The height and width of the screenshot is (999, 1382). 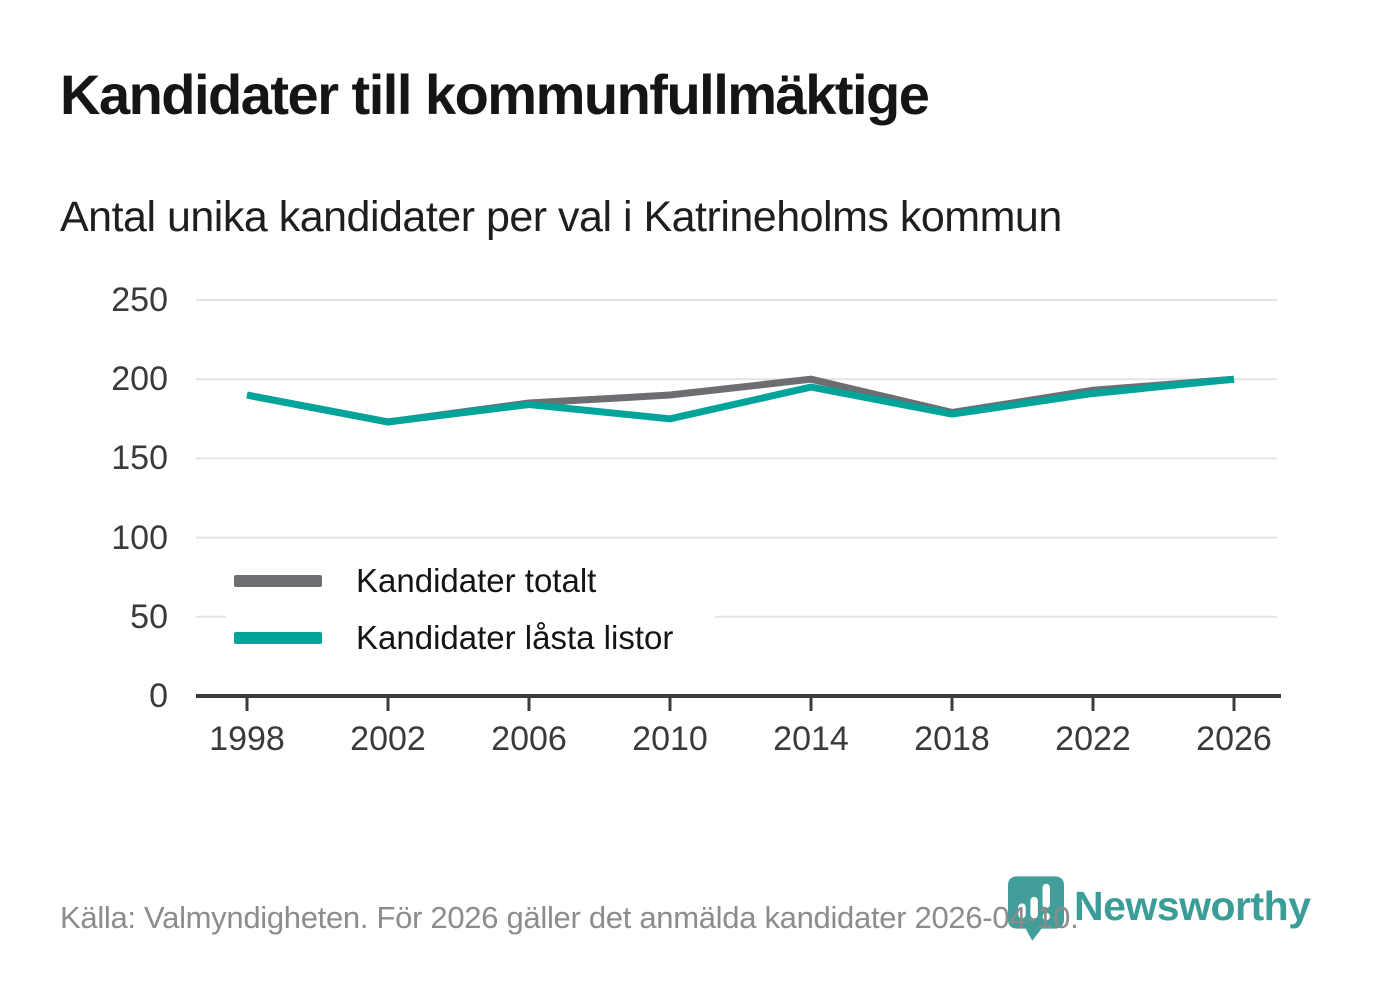 I want to click on legend-item: Kandidater låsta listor, so click(x=453, y=637).